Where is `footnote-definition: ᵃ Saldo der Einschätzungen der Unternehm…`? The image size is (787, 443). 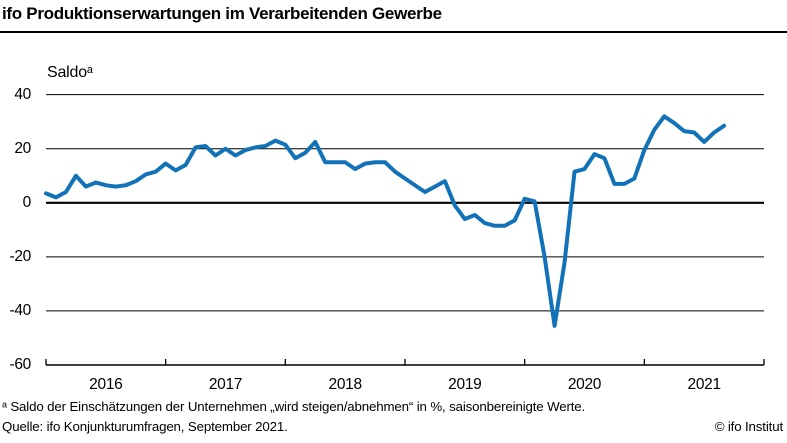 footnote-definition: ᵃ Saldo der Einschätzungen der Unternehm… is located at coordinates (294, 406).